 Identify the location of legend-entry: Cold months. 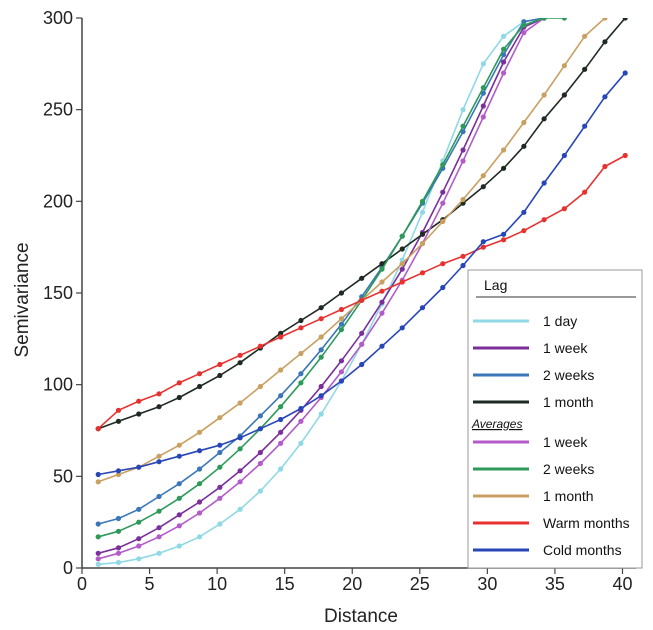
(582, 550).